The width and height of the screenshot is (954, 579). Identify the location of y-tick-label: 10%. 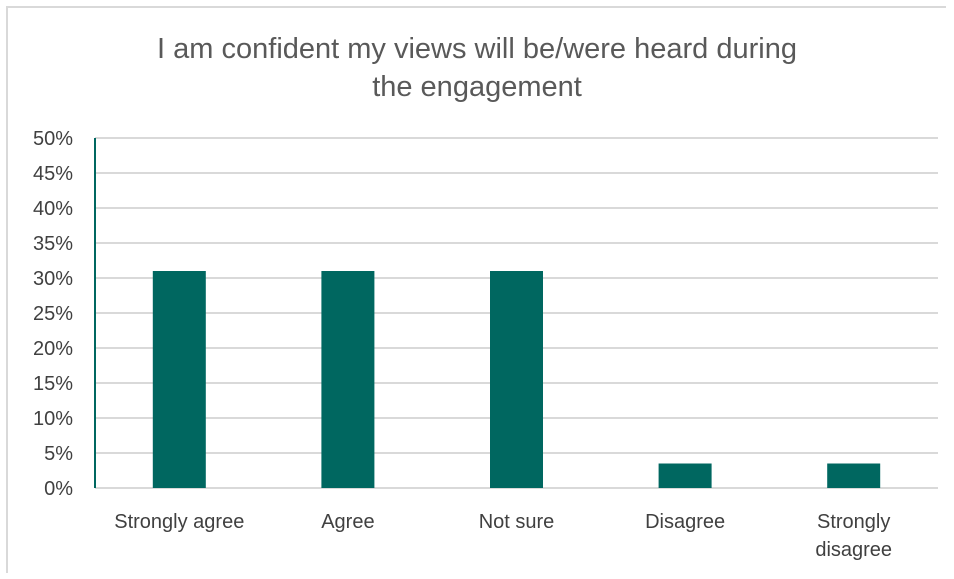
(53, 419).